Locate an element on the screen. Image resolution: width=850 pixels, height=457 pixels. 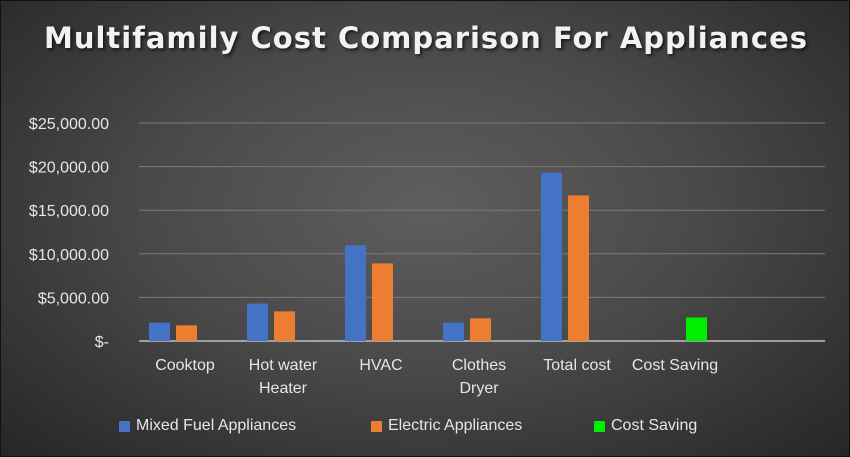
y-tick-label: $15,000.00 is located at coordinates (69, 211).